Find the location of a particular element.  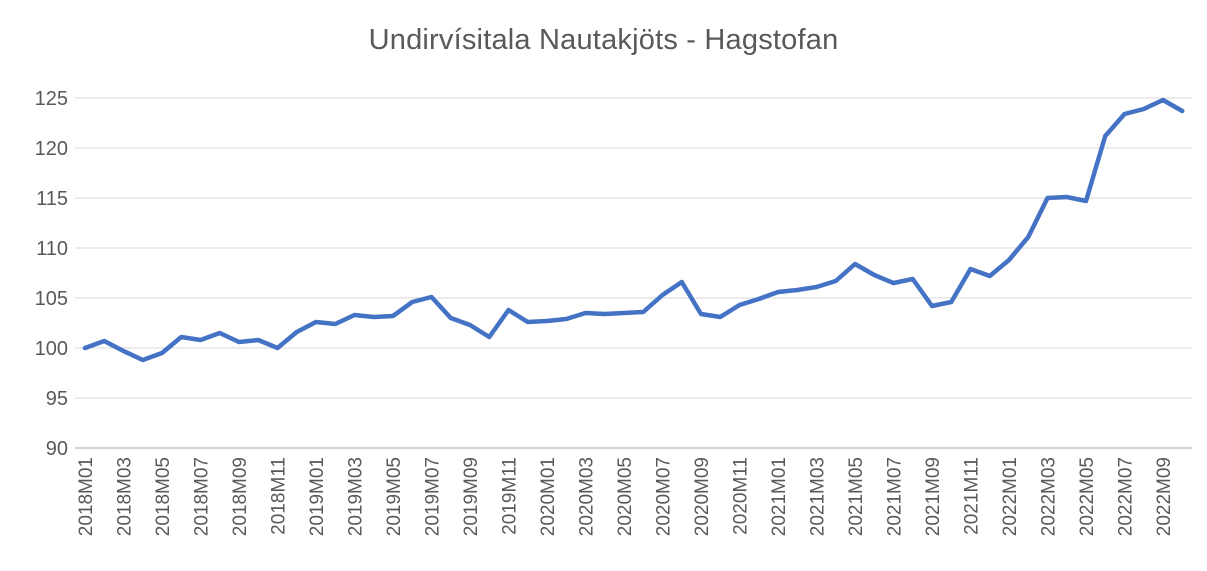

x-tick-label: 2020M01 is located at coordinates (548, 496).